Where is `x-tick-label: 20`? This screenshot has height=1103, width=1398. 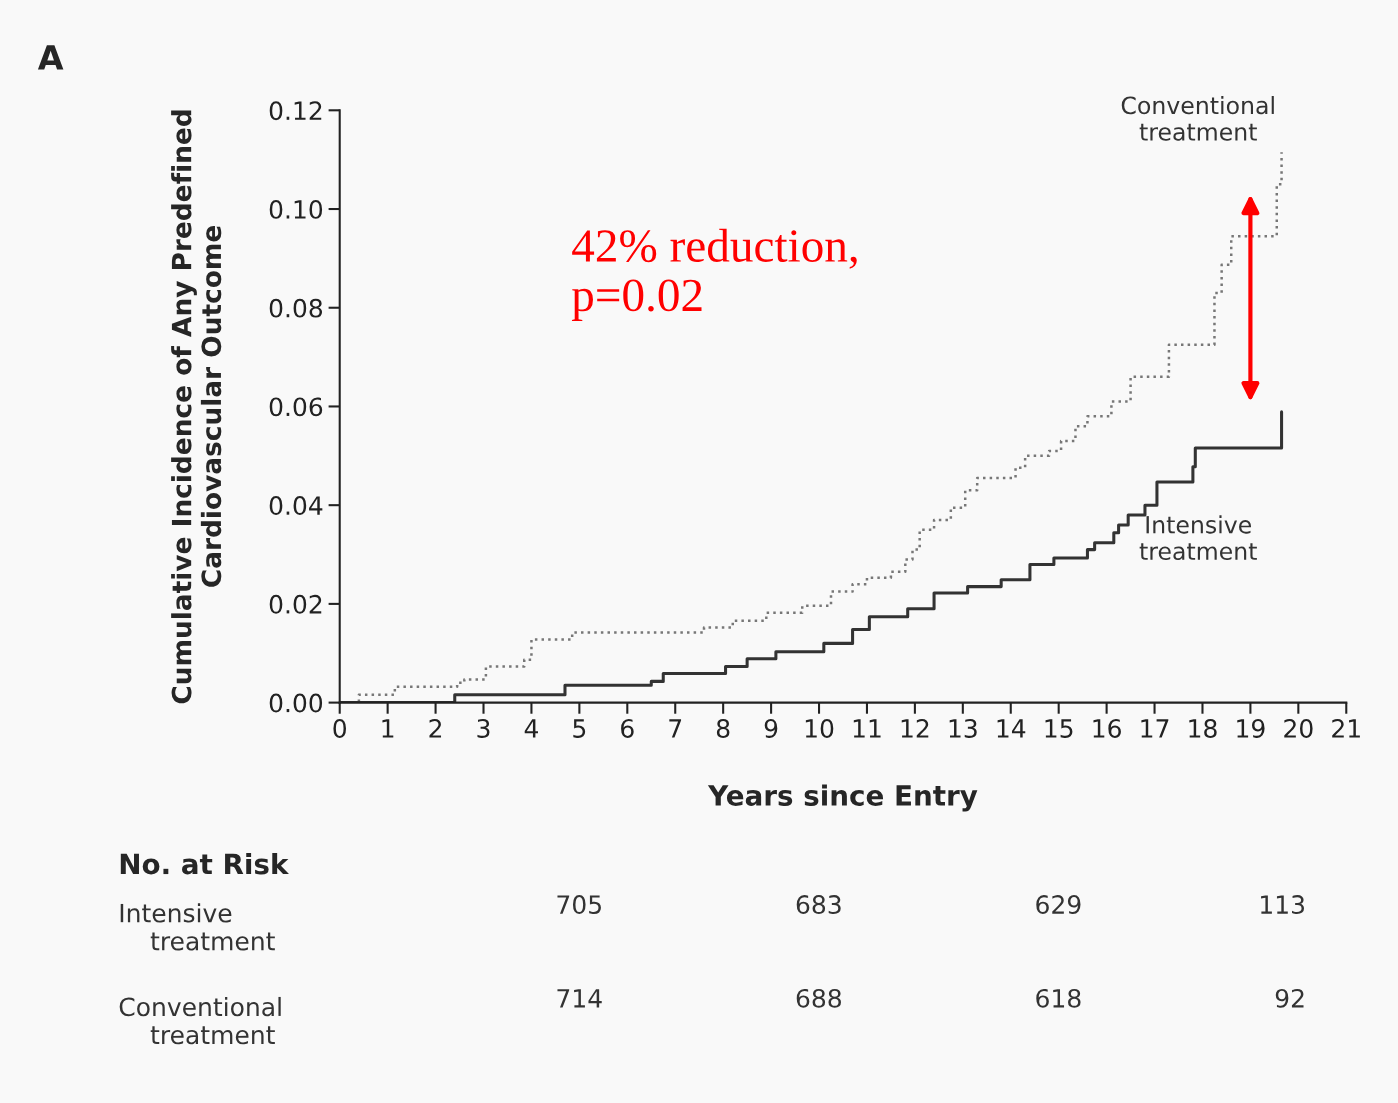 x-tick-label: 20 is located at coordinates (1298, 728).